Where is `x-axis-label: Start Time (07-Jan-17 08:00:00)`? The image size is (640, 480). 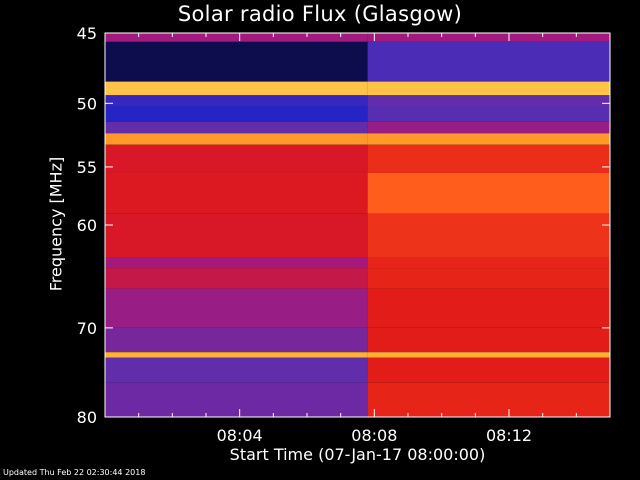
x-axis-label: Start Time (07-Jan-17 08:00:00) is located at coordinates (357, 454).